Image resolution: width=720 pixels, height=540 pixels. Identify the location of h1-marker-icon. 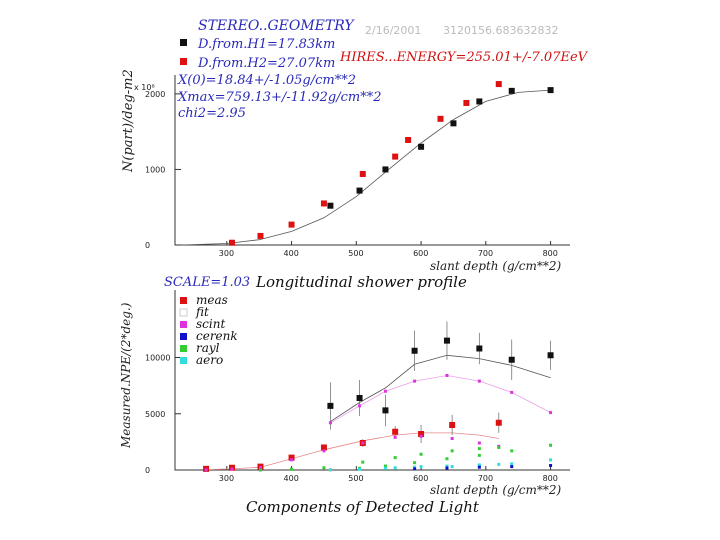
(183, 42).